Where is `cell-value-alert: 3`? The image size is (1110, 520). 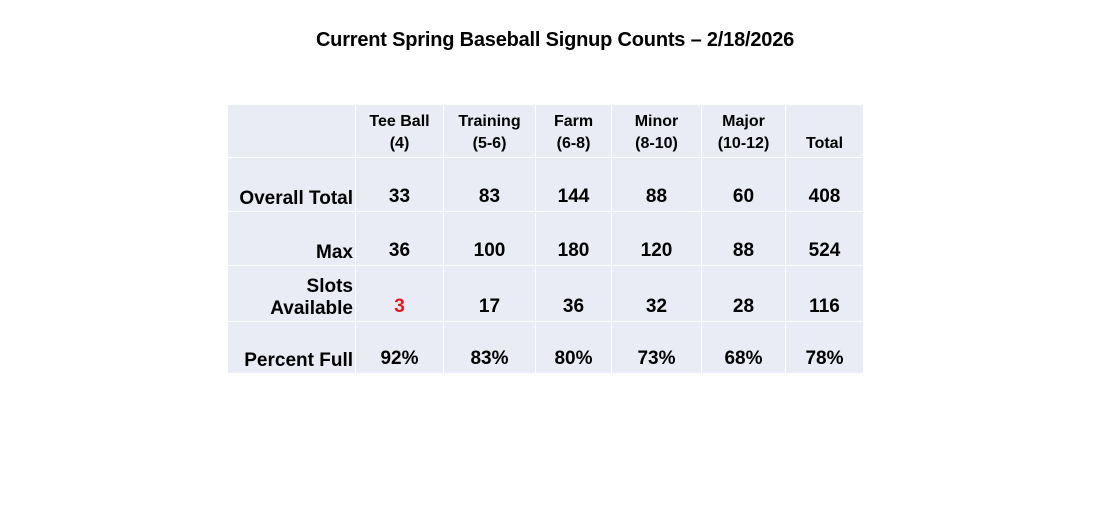
cell-value-alert: 3 is located at coordinates (399, 293).